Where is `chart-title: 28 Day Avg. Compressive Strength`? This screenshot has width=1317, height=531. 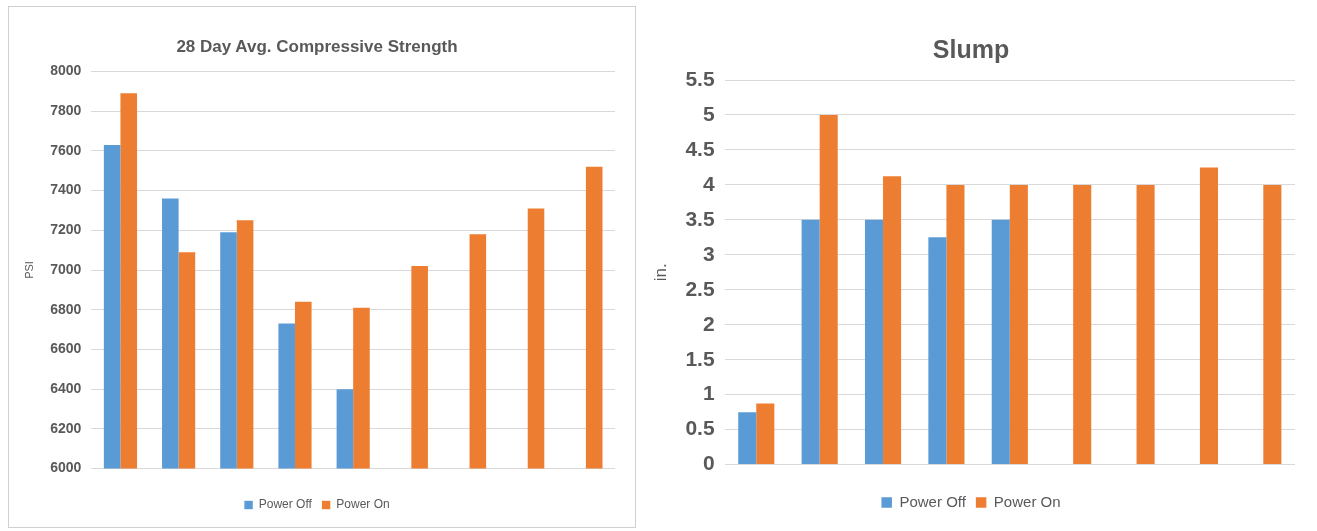 chart-title: 28 Day Avg. Compressive Strength is located at coordinates (317, 46).